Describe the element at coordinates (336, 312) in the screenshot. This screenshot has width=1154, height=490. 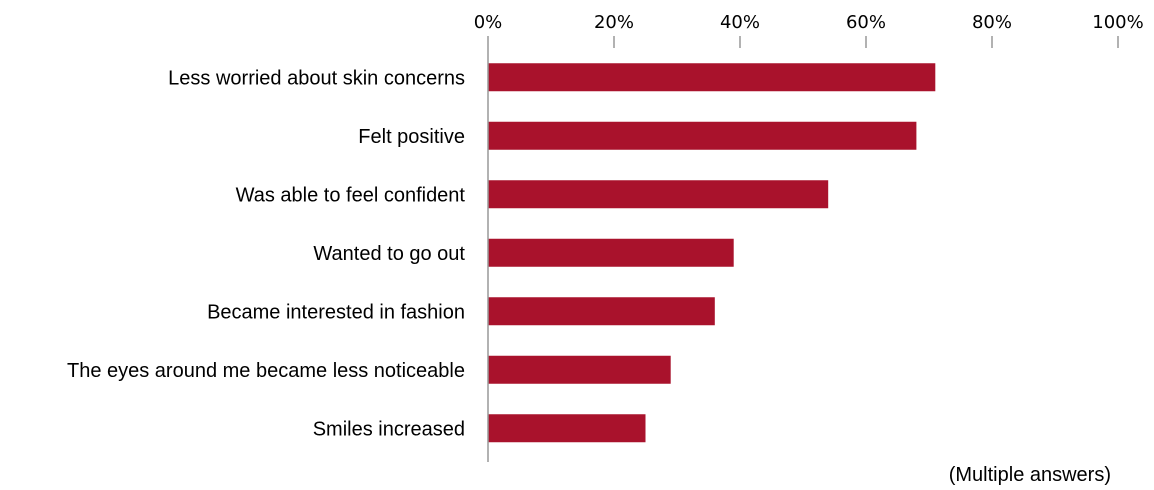
I see `category-label: Became interested in fashion` at that location.